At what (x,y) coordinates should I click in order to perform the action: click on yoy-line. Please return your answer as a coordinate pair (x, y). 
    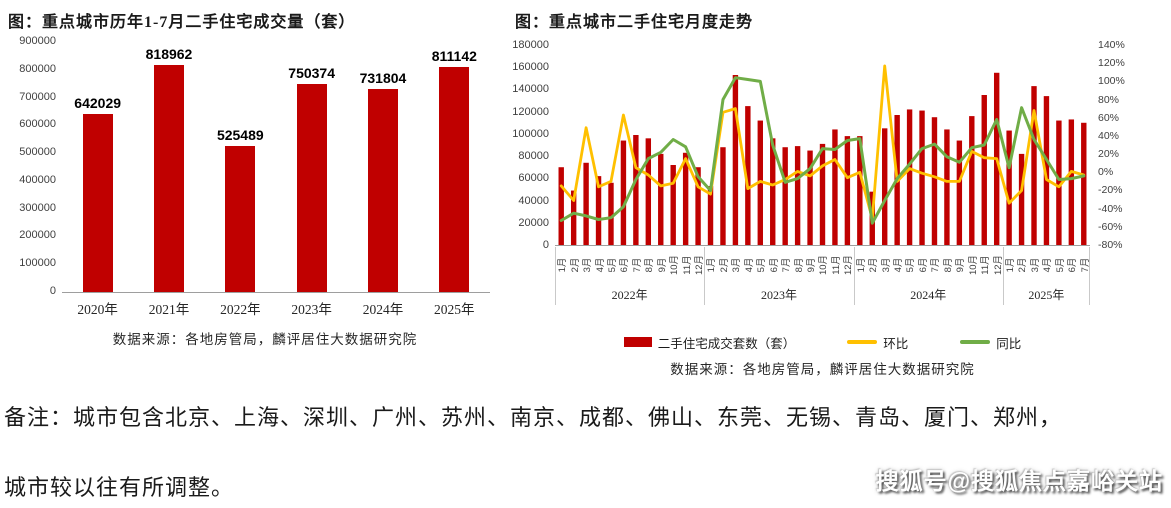
    Looking at the image, I should click on (822, 150).